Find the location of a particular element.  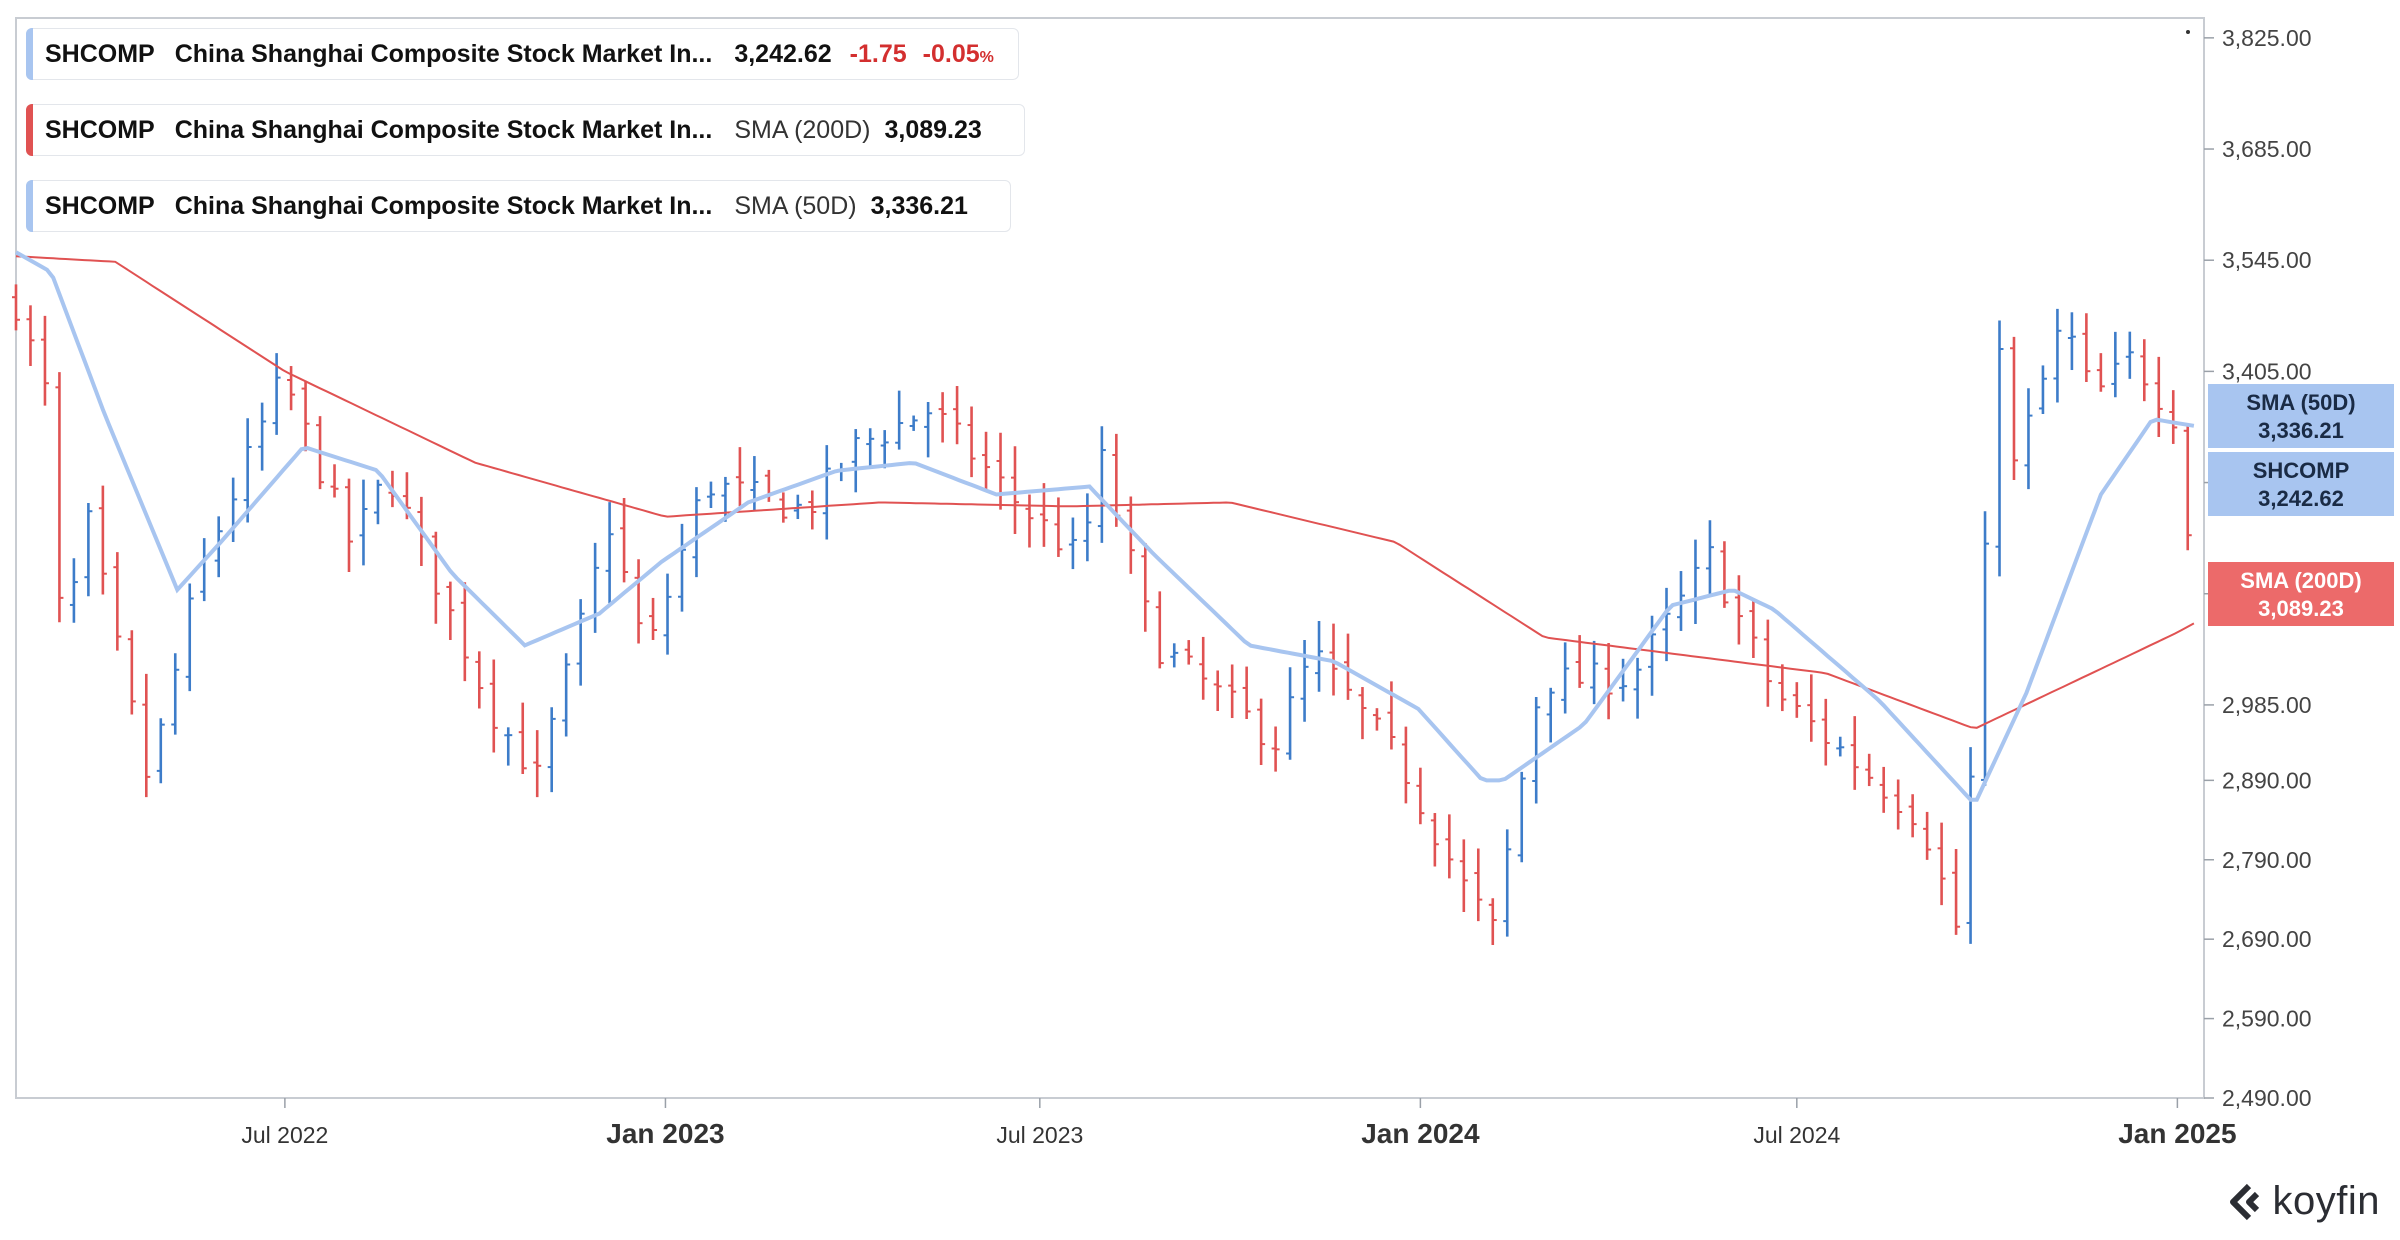

y-tick-label: 2,590.00 is located at coordinates (2267, 1019).